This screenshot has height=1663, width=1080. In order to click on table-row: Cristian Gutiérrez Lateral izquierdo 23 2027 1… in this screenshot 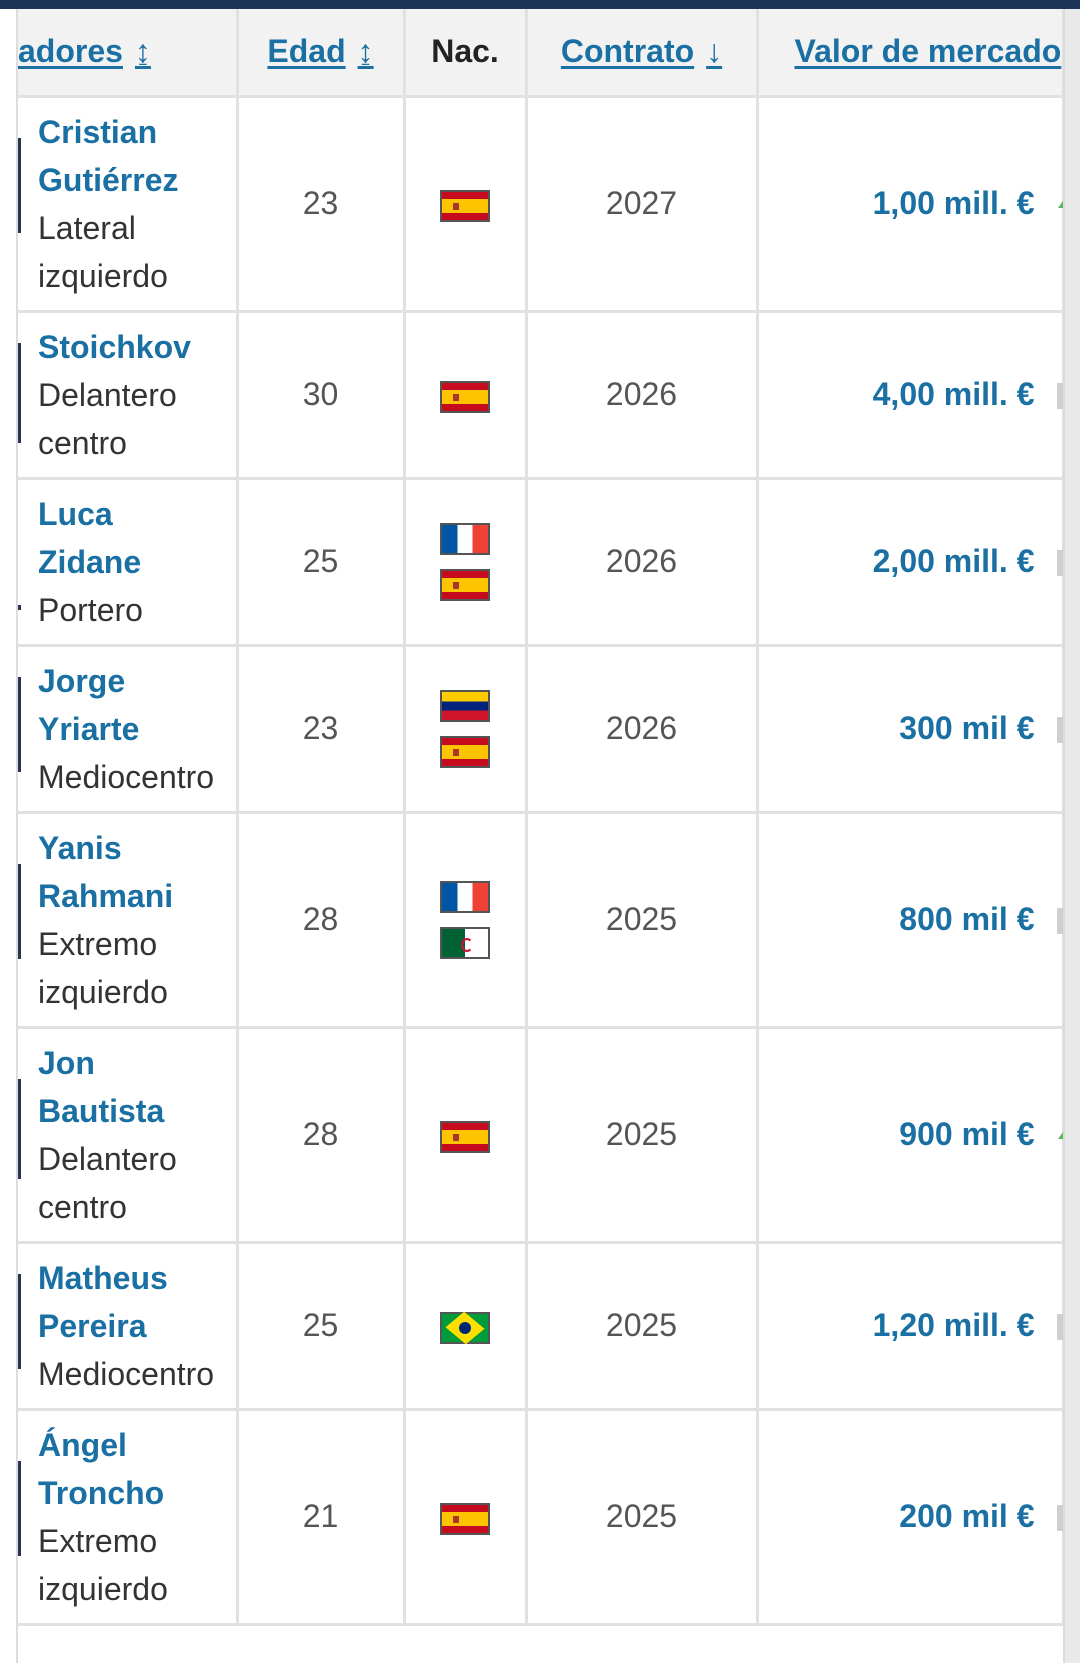, I will do `click(540, 204)`.